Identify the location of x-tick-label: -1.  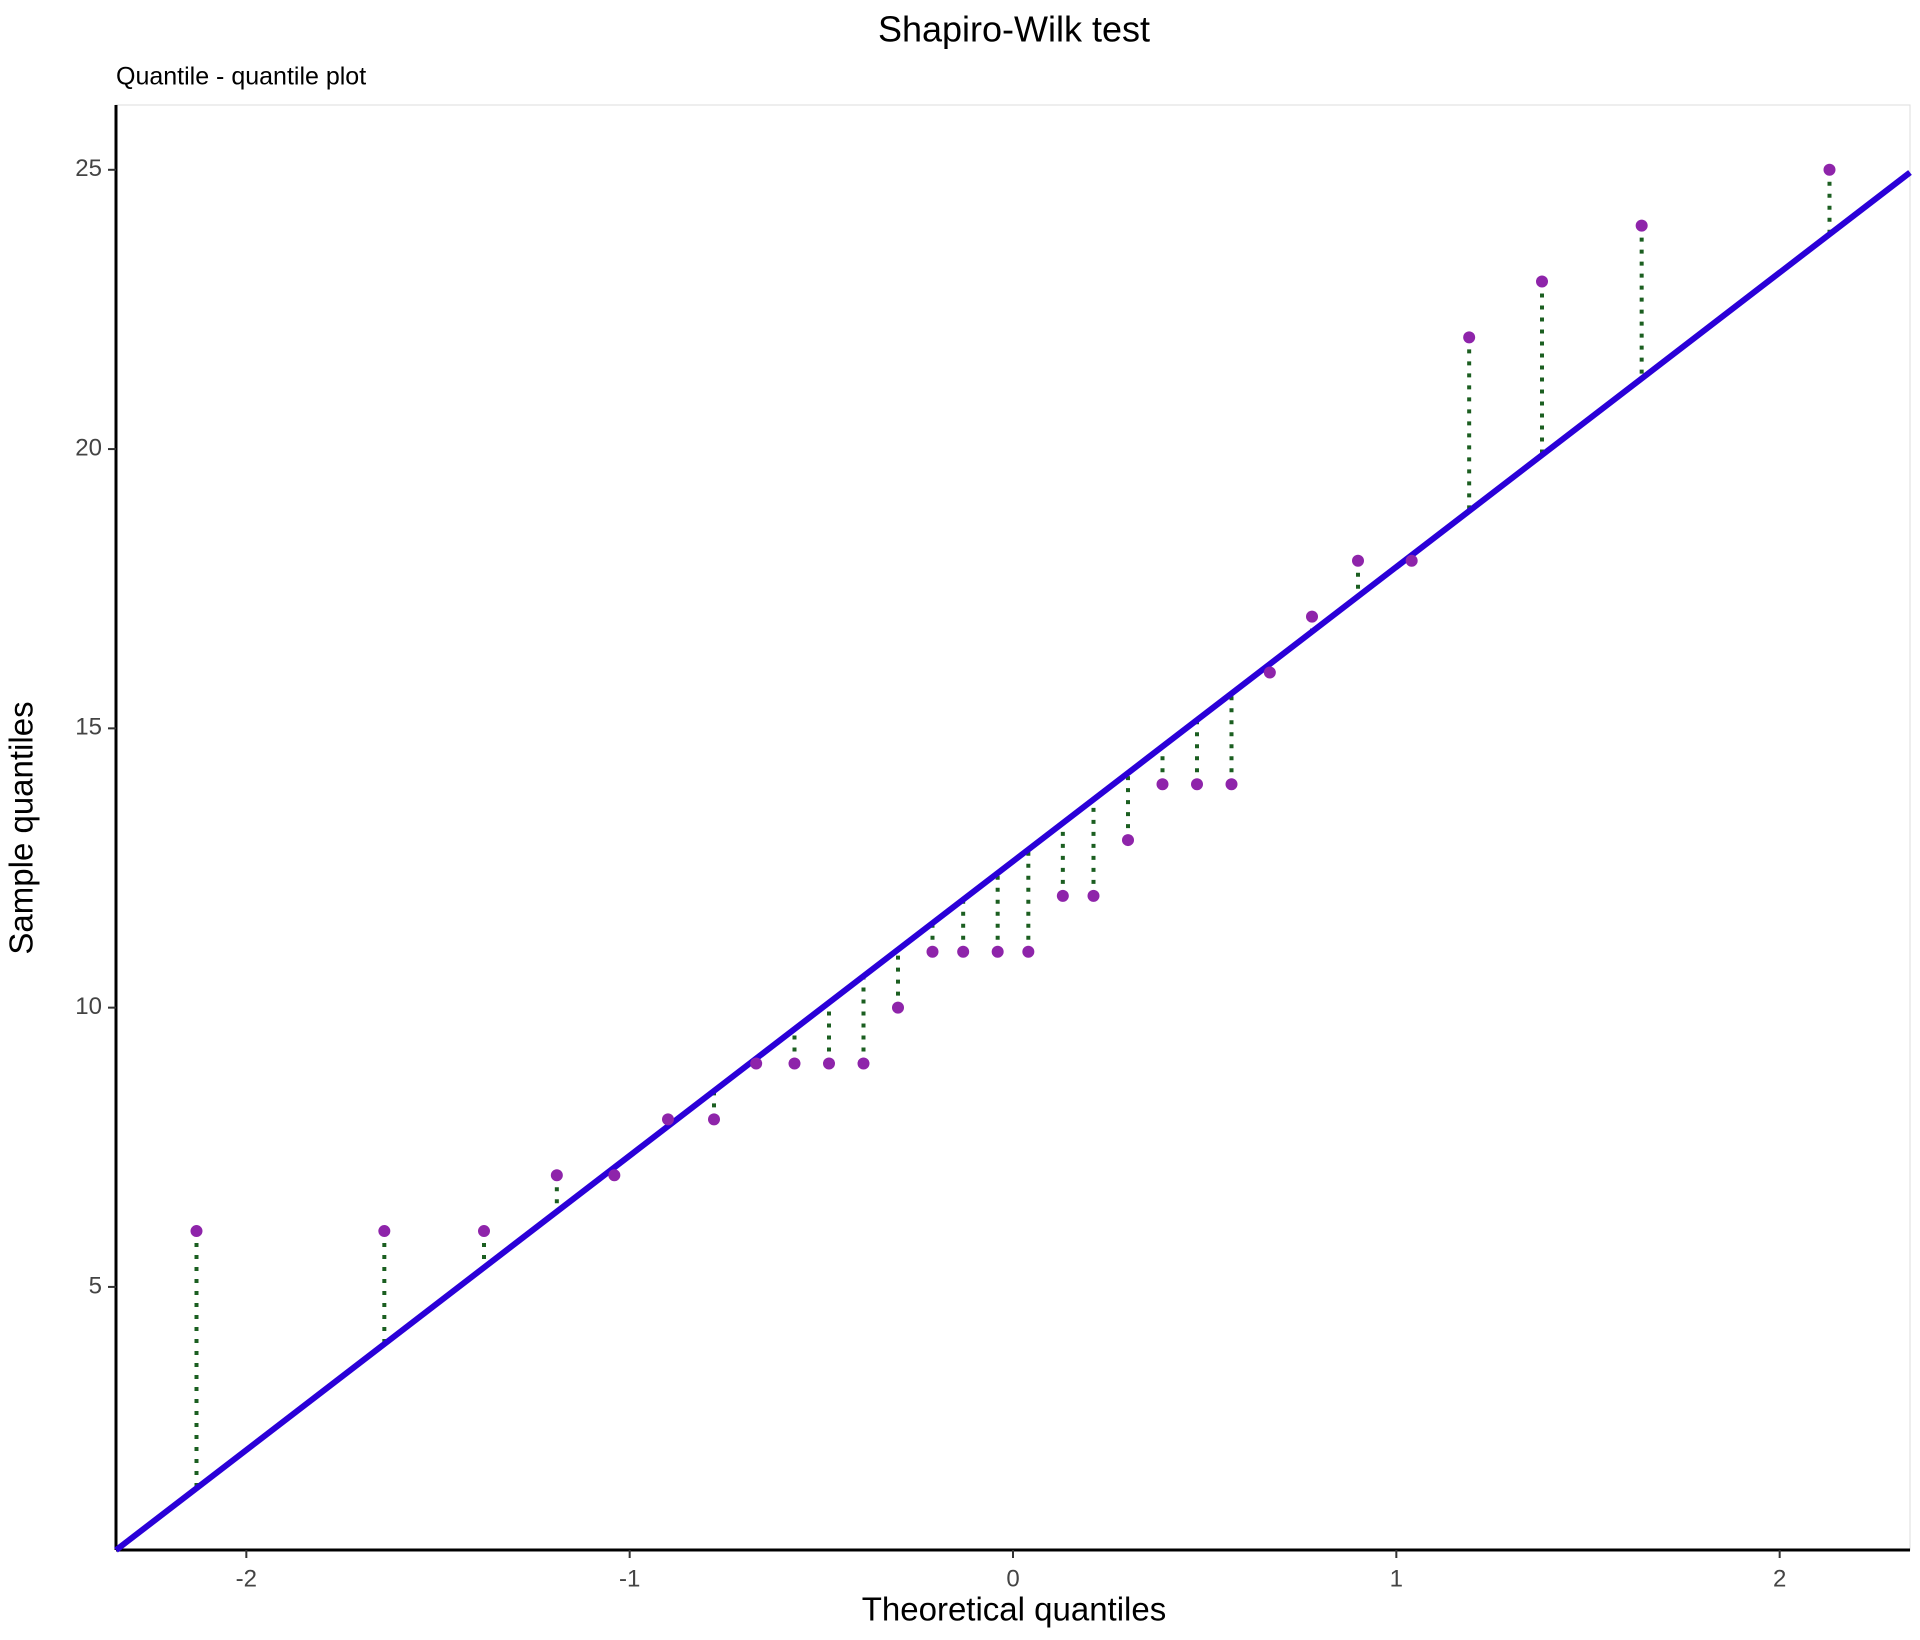
(629, 1578).